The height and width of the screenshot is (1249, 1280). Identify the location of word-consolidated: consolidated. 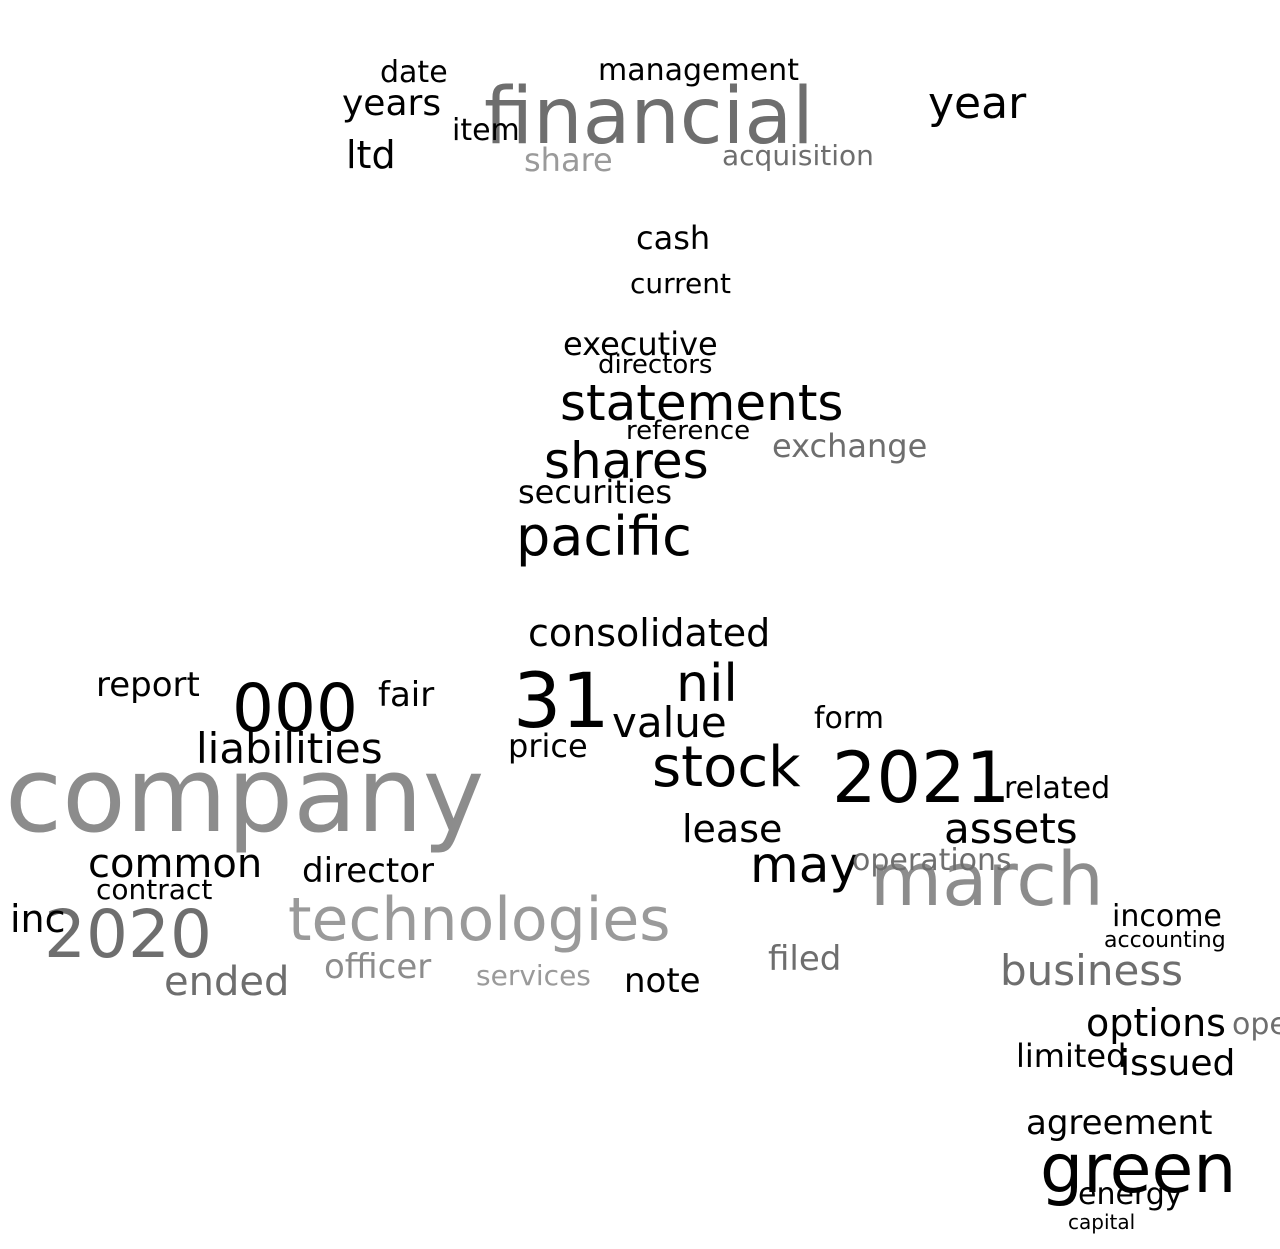
(649, 633).